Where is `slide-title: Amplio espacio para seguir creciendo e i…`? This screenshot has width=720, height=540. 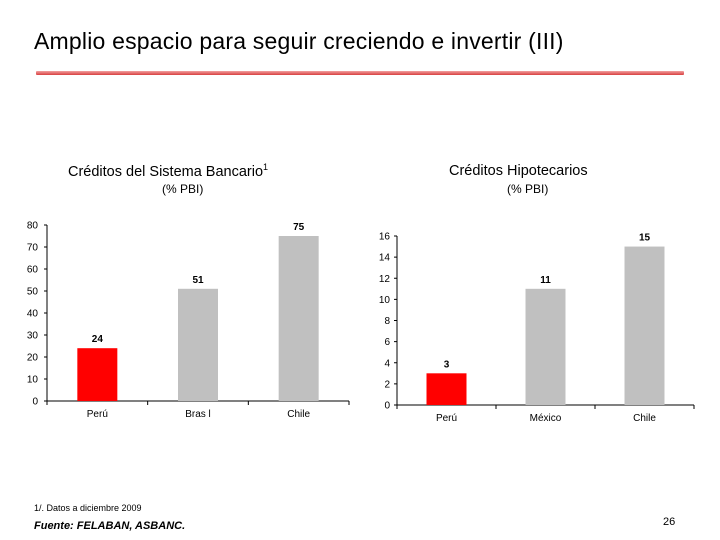
slide-title: Amplio espacio para seguir creciendo e i… is located at coordinates (299, 41).